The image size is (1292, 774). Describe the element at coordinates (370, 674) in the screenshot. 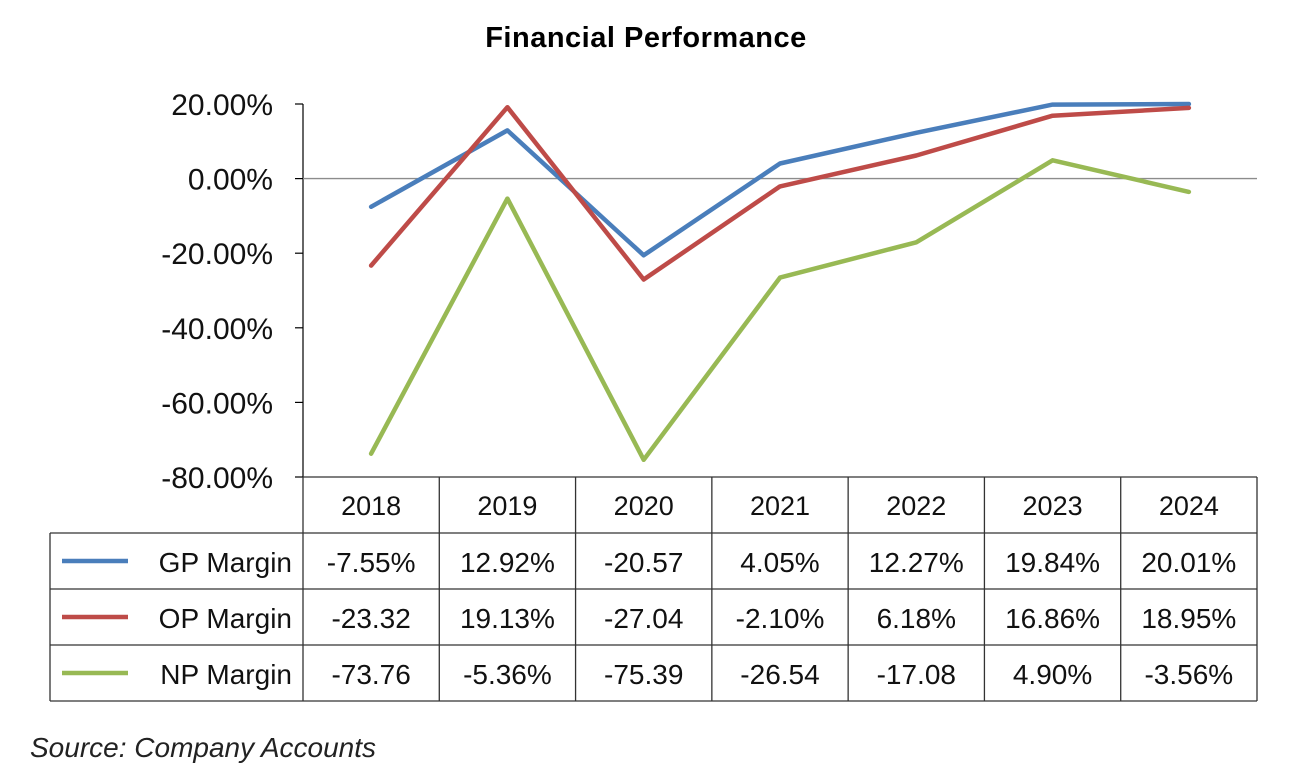

I see `table-cell-value: -73.76` at that location.